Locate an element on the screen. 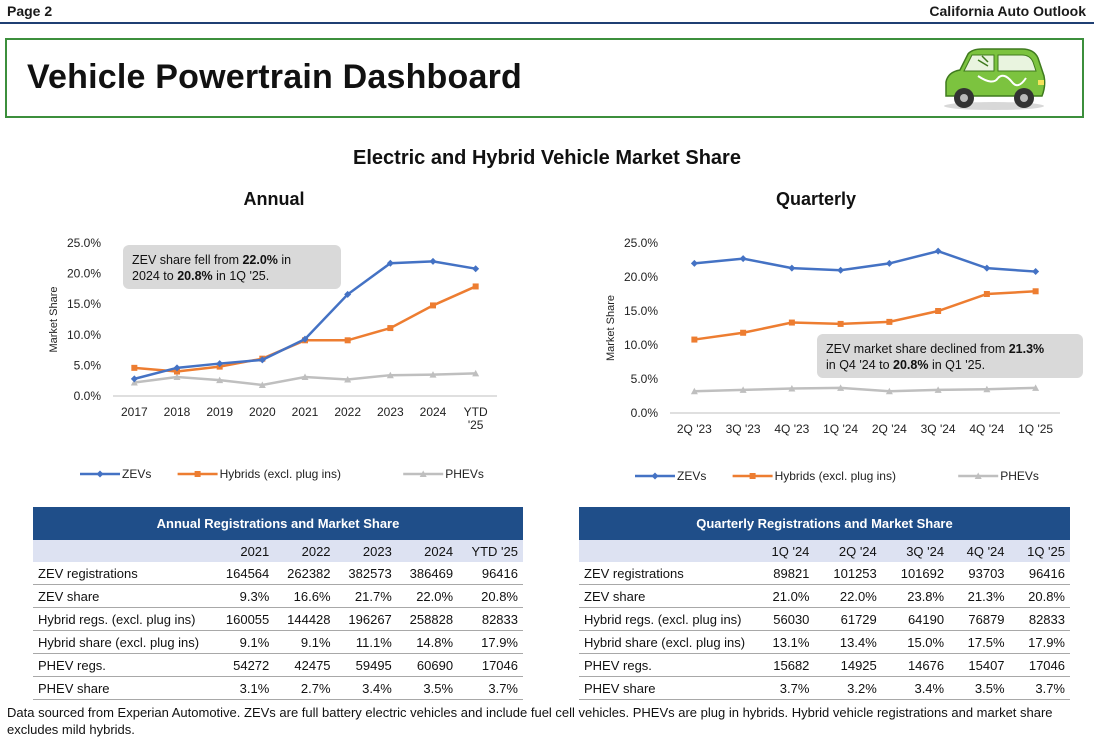 Image resolution: width=1094 pixels, height=741 pixels. table-header-cell: 4Q '24 is located at coordinates (979, 551).